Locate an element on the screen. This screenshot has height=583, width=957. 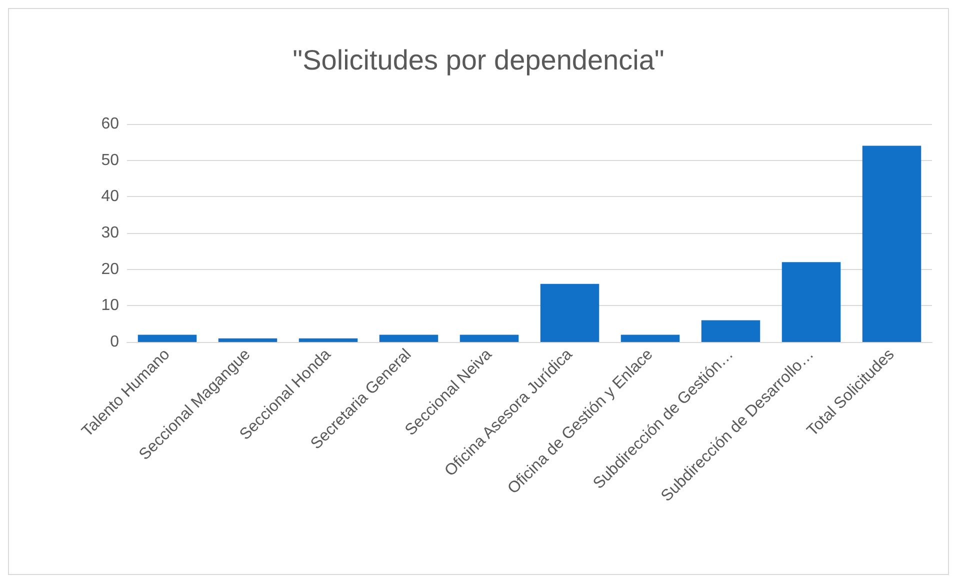
chart-title: "Solicitudes por dependencia" is located at coordinates (478, 60).